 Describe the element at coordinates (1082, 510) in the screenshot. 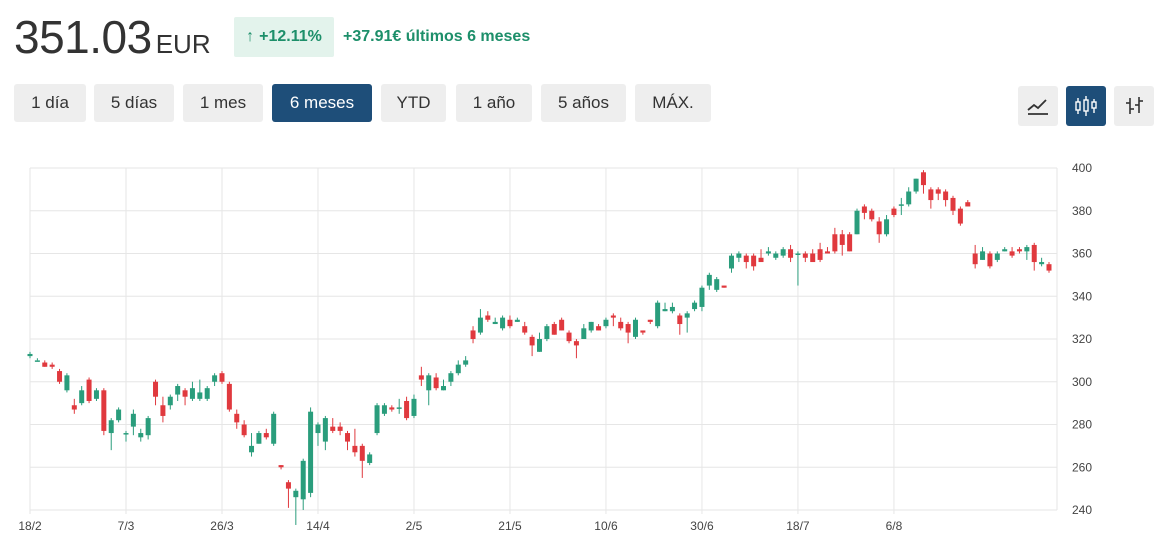

I see `y-tick-label: 240` at that location.